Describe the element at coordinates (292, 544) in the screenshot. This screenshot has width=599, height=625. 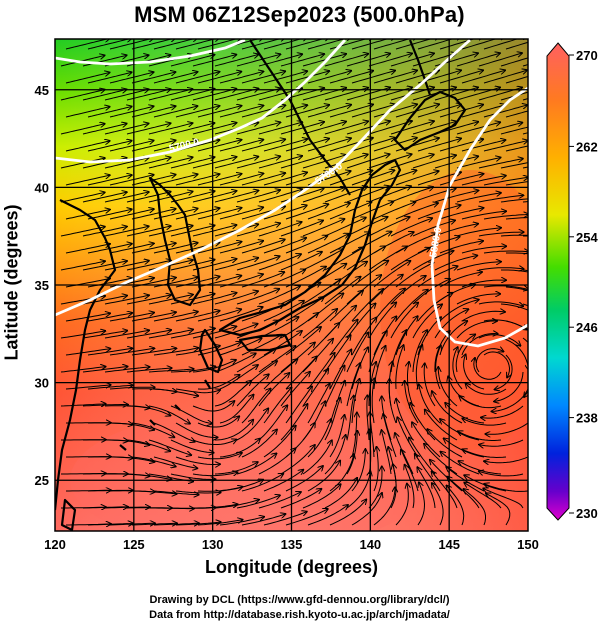
I see `x-tick-label: 135` at that location.